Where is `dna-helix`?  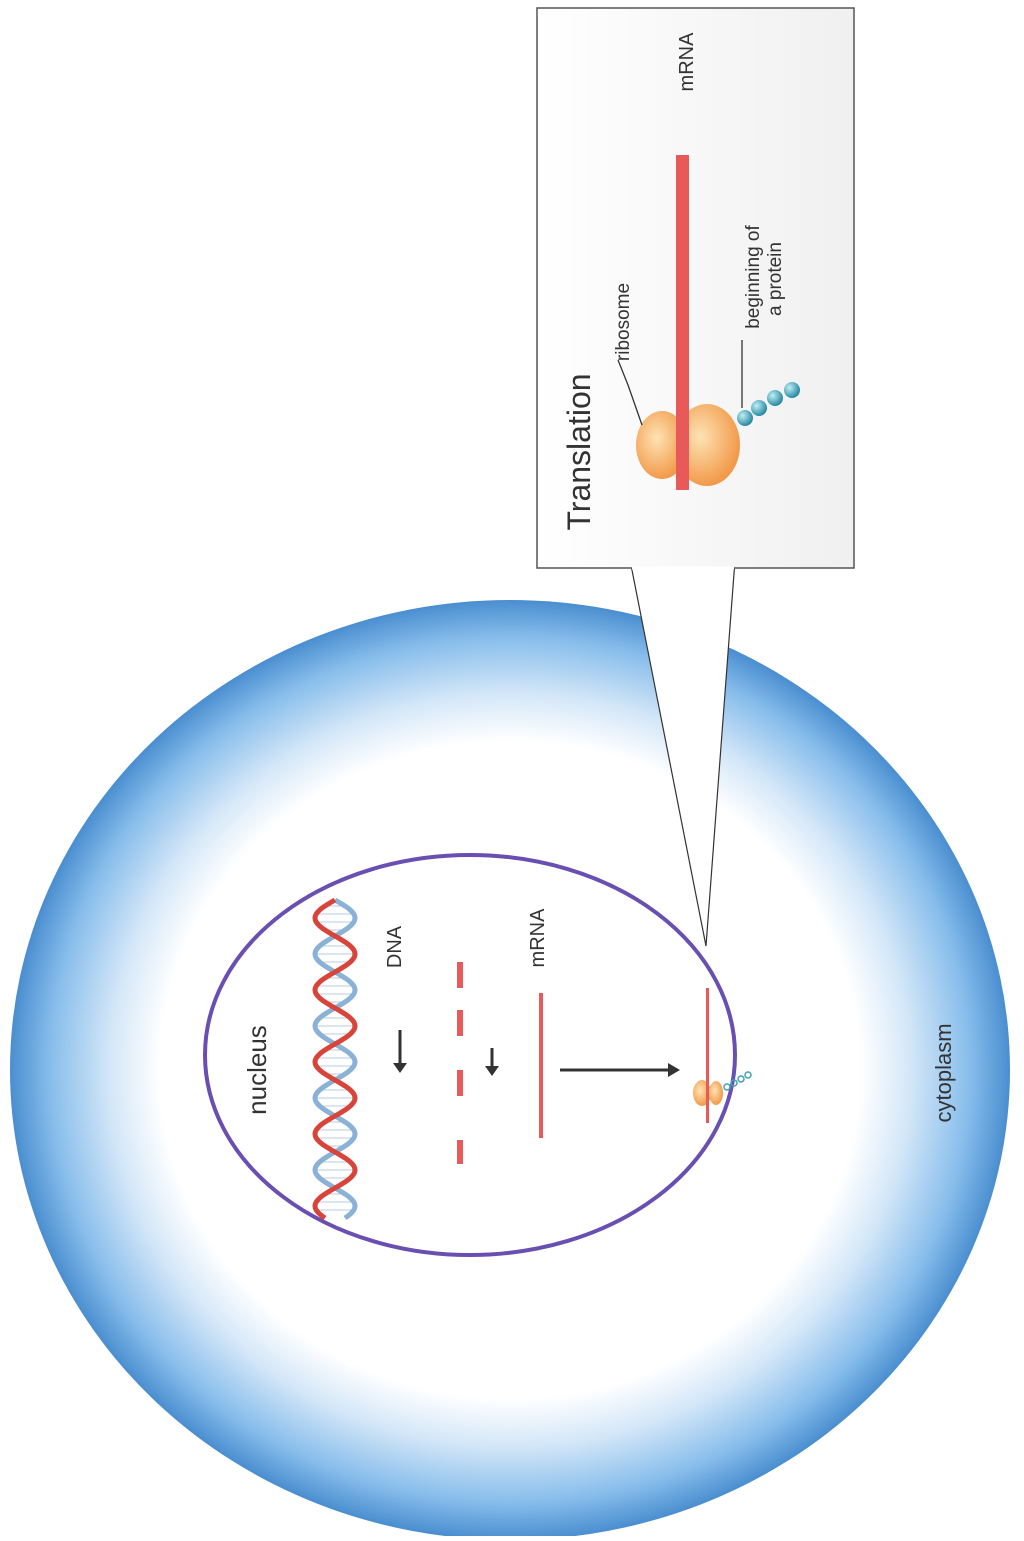
dna-helix is located at coordinates (335, 1059).